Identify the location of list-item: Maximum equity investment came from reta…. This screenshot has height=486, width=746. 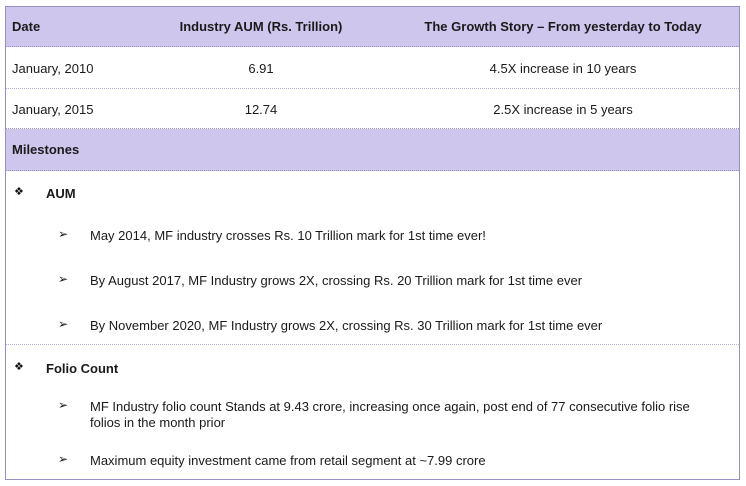
(288, 460).